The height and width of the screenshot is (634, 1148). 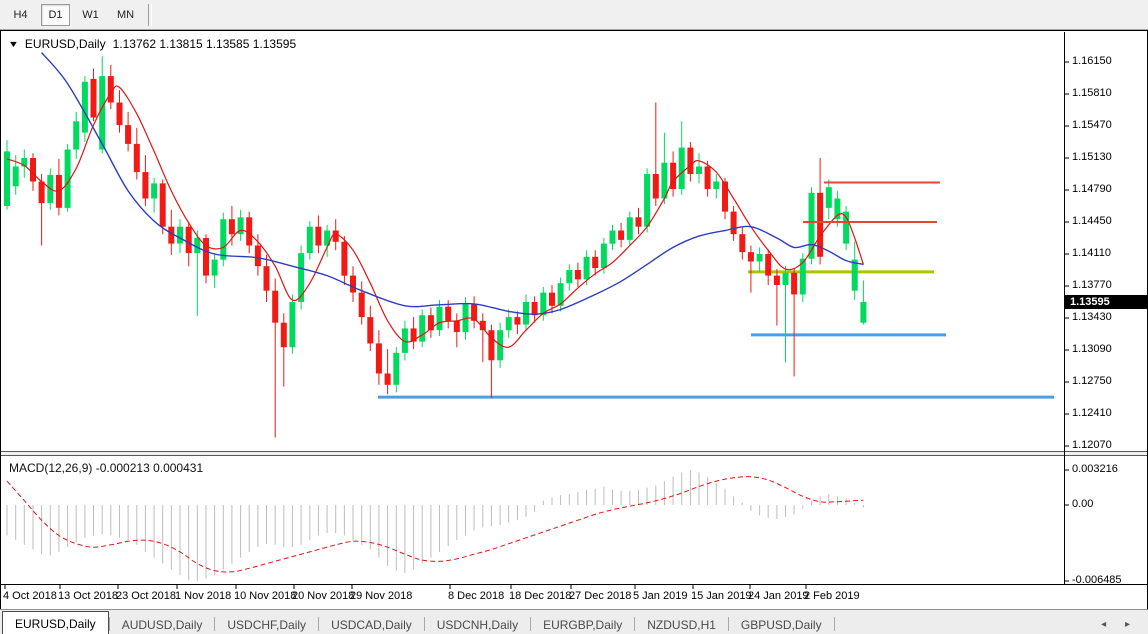 What do you see at coordinates (1083, 504) in the screenshot?
I see `macd-axis-label: 0.00` at bounding box center [1083, 504].